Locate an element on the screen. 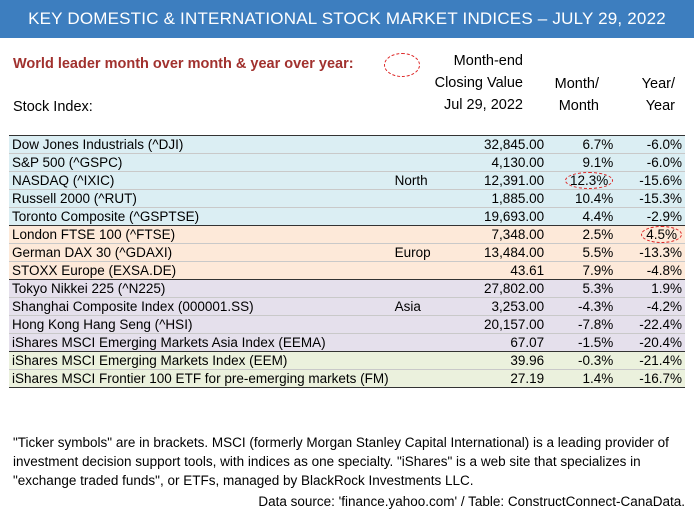 The image size is (694, 516). year-change: -20.4% is located at coordinates (660, 342).